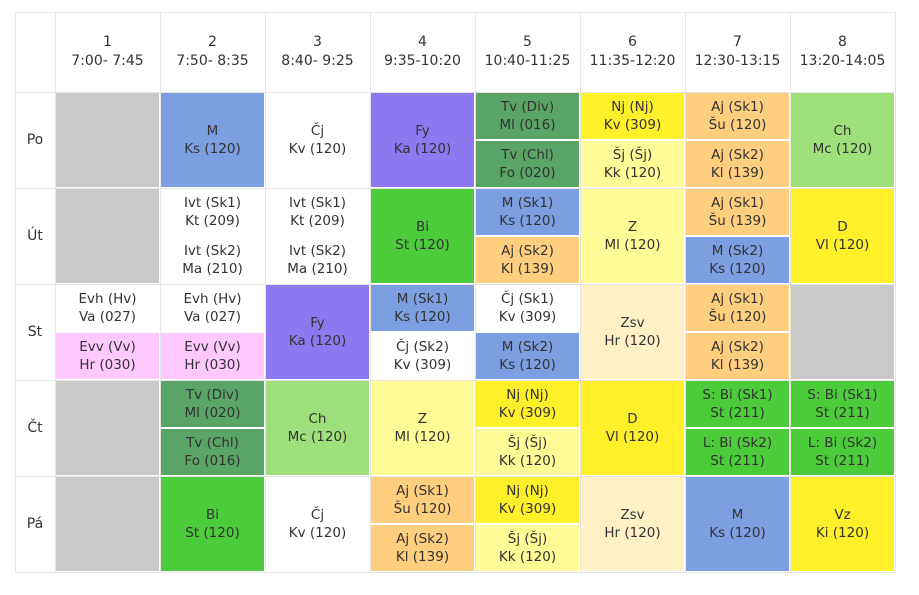 This screenshot has height=595, width=919. What do you see at coordinates (737, 212) in the screenshot?
I see `lesson-cell: Aj (Sk1) Šu (139)` at bounding box center [737, 212].